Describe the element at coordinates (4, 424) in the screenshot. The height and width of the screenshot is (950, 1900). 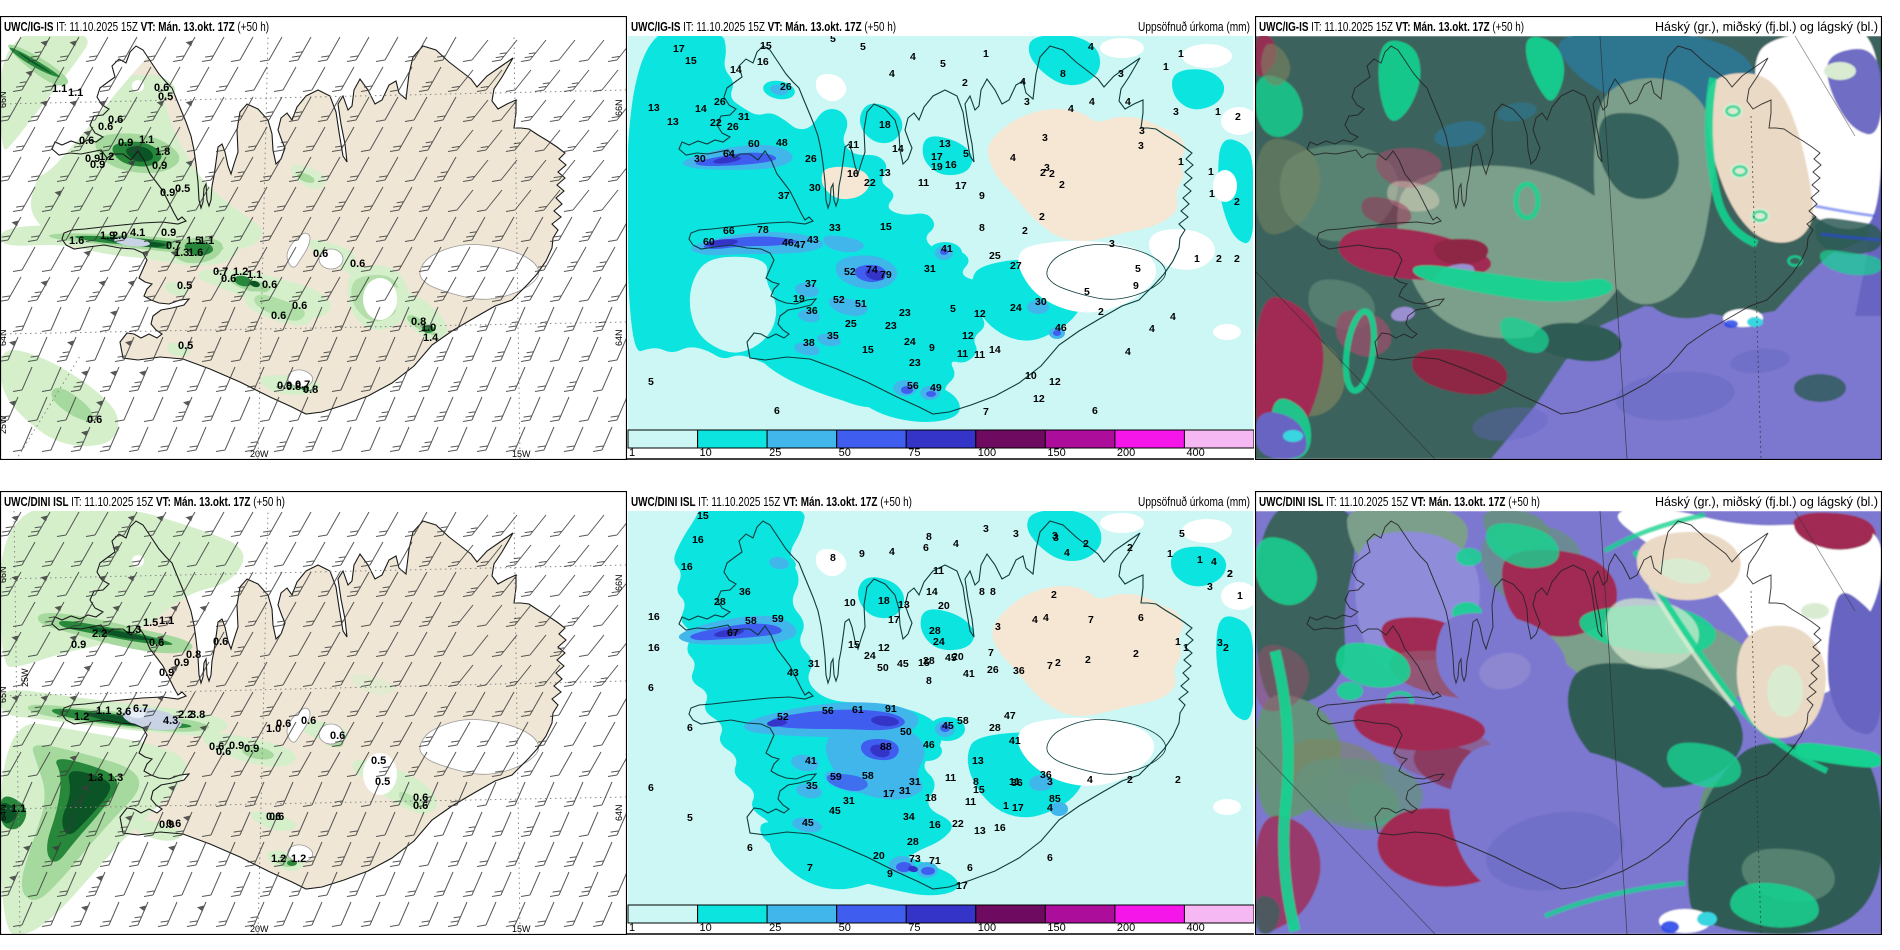
I see `svg-text: 25W` at that location.